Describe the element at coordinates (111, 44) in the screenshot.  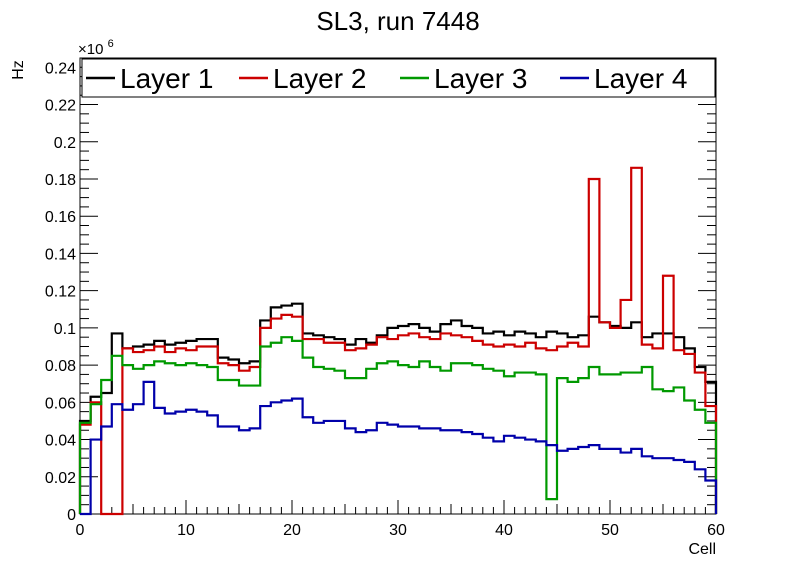
I see `y-exponent-power: 6` at that location.